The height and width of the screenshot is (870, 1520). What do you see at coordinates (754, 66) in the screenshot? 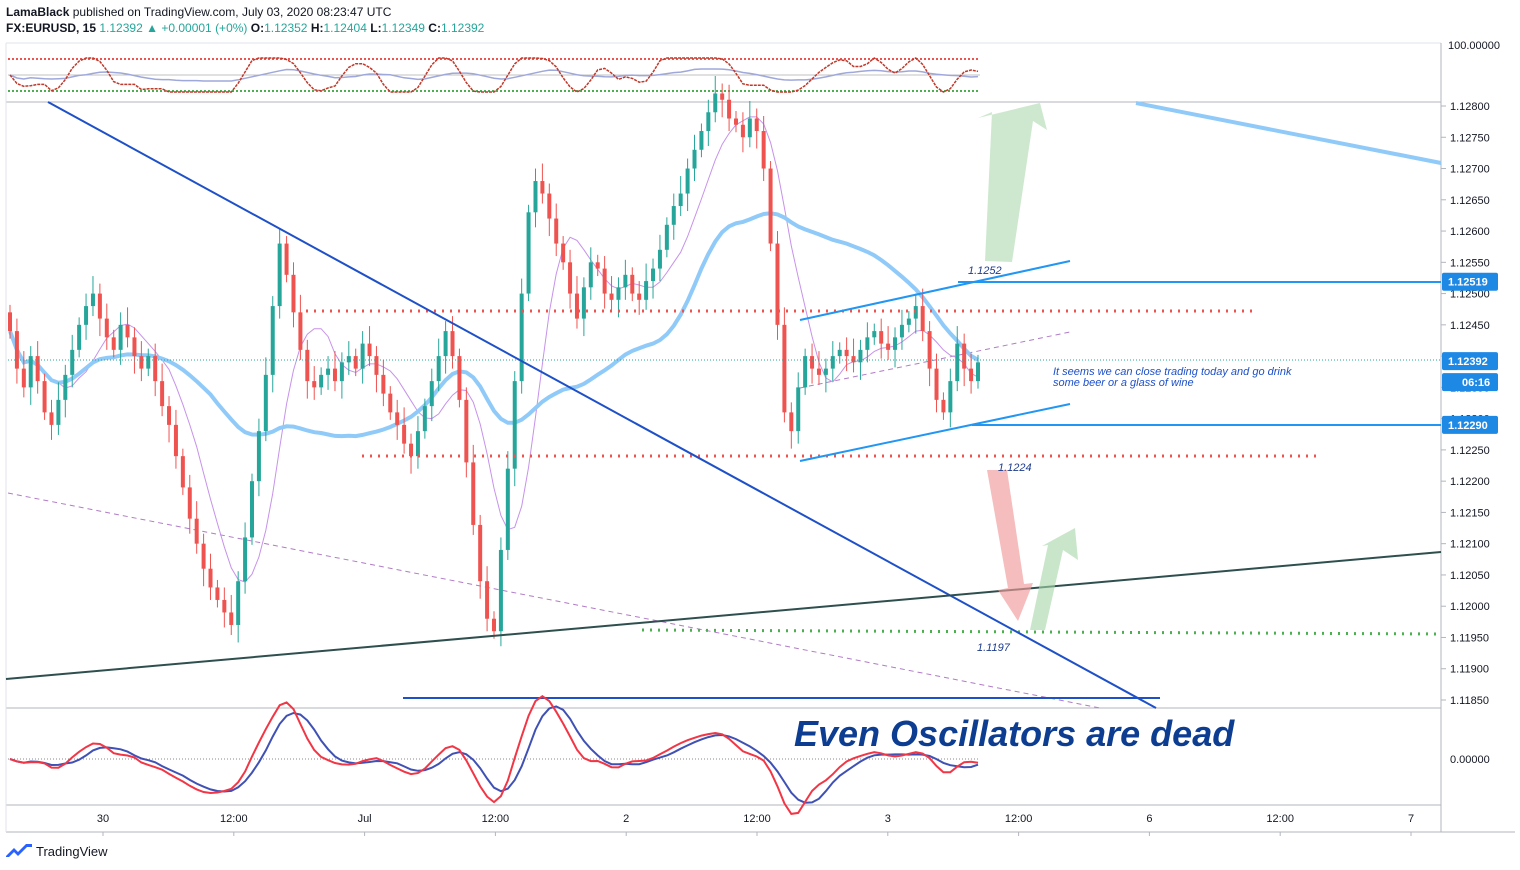
I see `top-oscillator-panel: 100.00000` at bounding box center [754, 66].